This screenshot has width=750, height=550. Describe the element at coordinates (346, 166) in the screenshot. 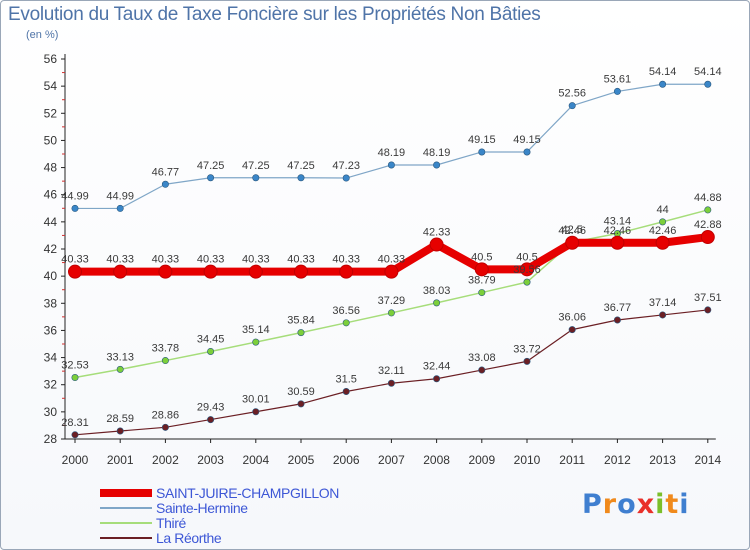

I see `data-label: 47.23` at that location.